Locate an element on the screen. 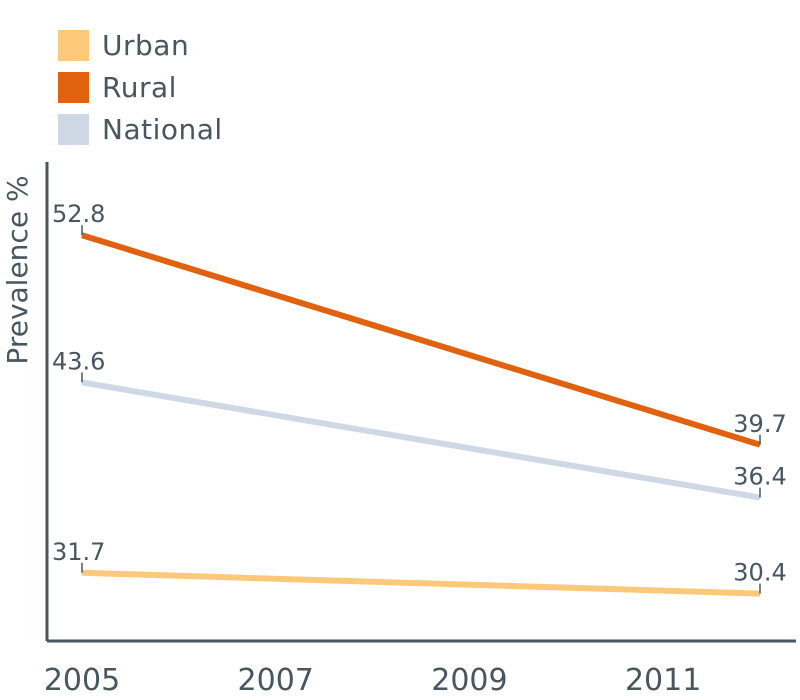 This screenshot has height=700, width=800. x-tick-label-2007: 2007 is located at coordinates (276, 680).